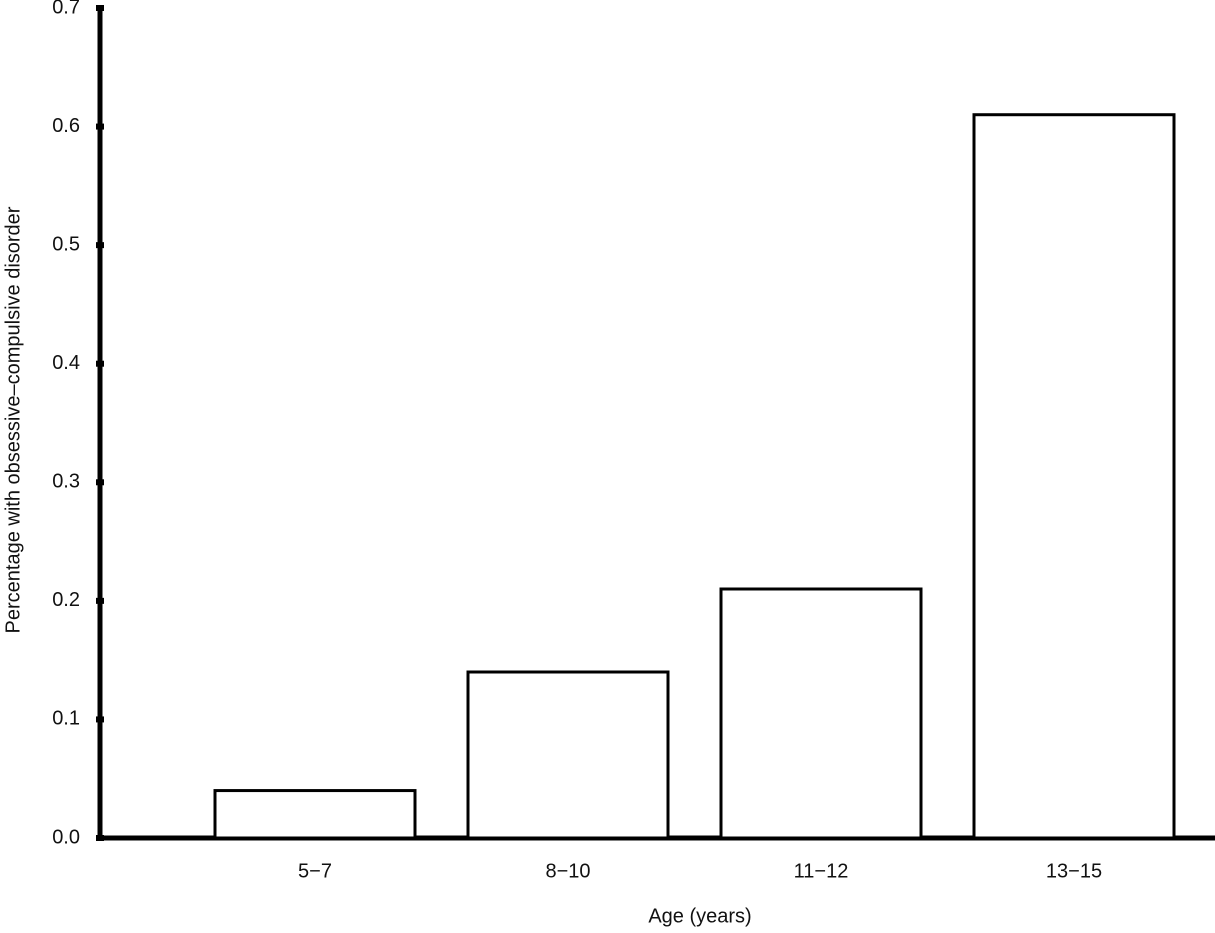 Image resolution: width=1215 pixels, height=933 pixels. Describe the element at coordinates (821, 871) in the screenshot. I see `x-tick-label: 11−12` at that location.